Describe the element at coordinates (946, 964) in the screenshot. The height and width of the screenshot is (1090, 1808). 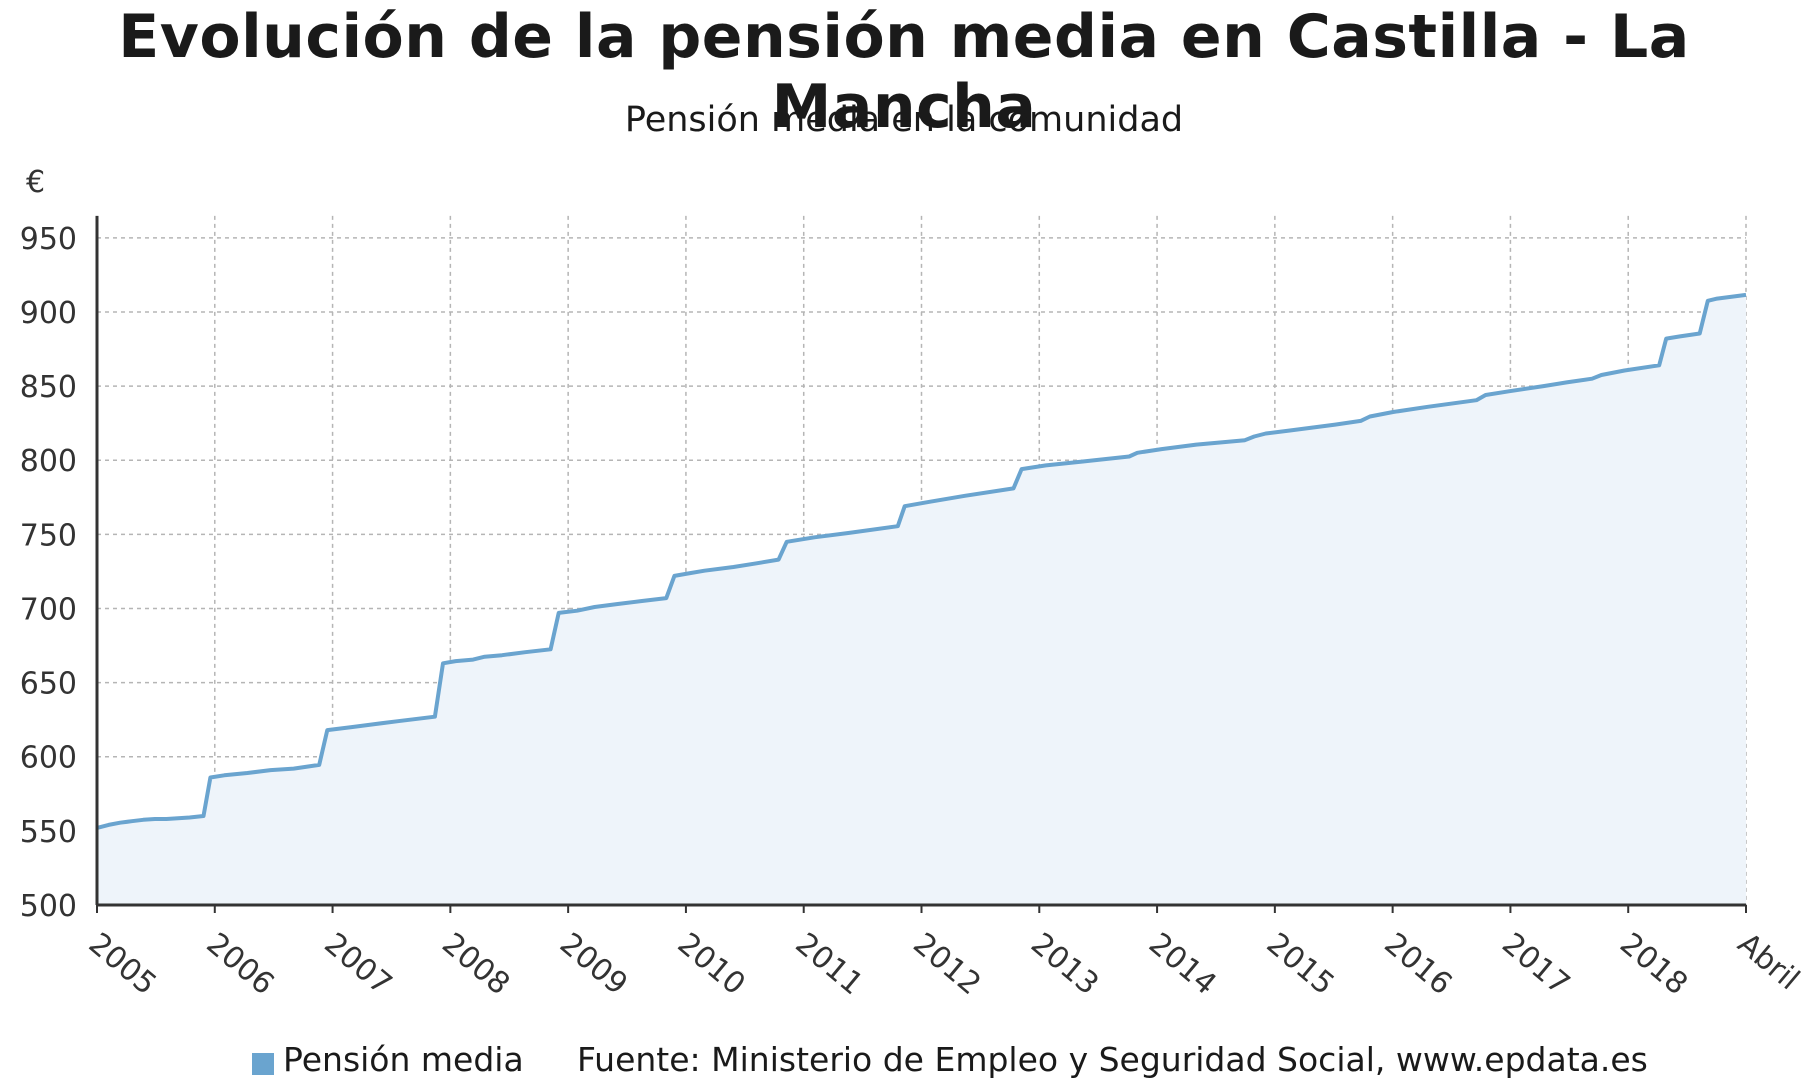
I see `x-tick-label: 2012` at that location.